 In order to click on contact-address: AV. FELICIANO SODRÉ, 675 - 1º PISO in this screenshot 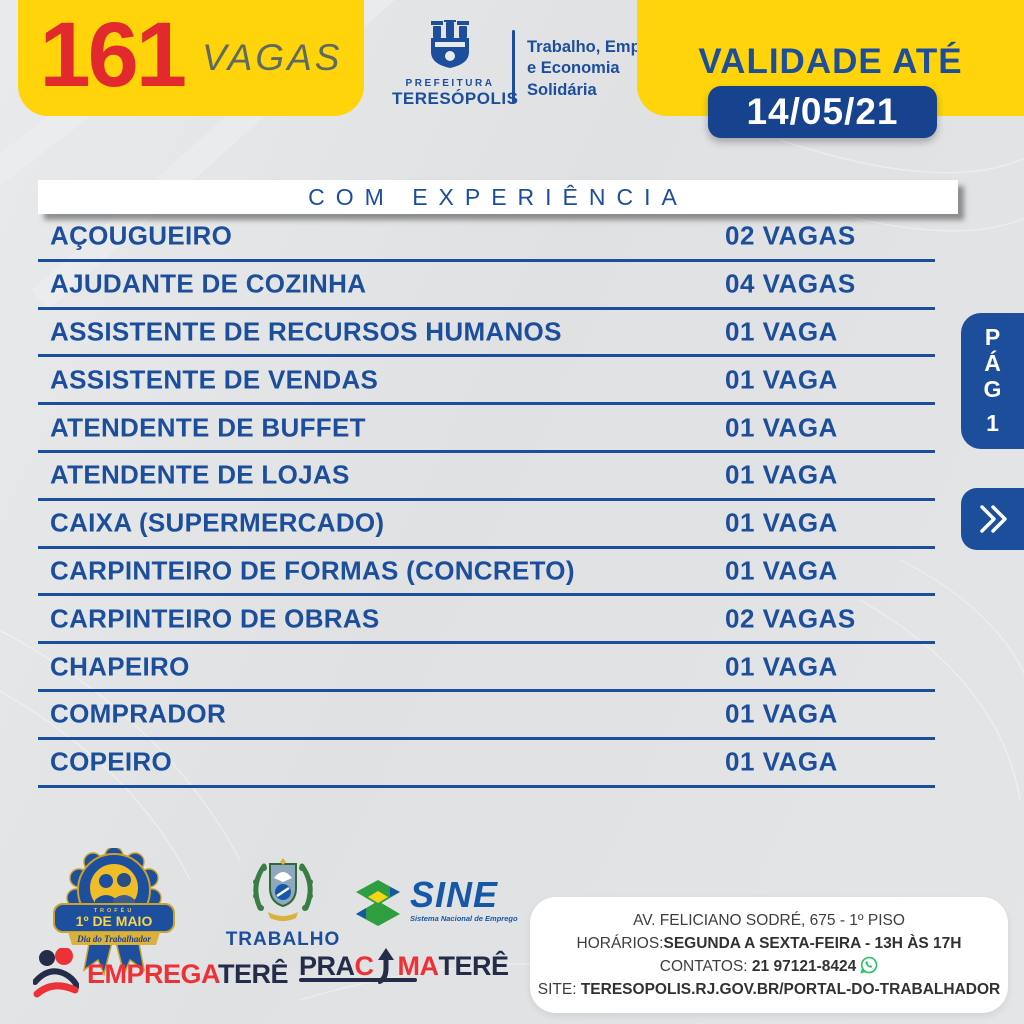, I will do `click(769, 920)`.